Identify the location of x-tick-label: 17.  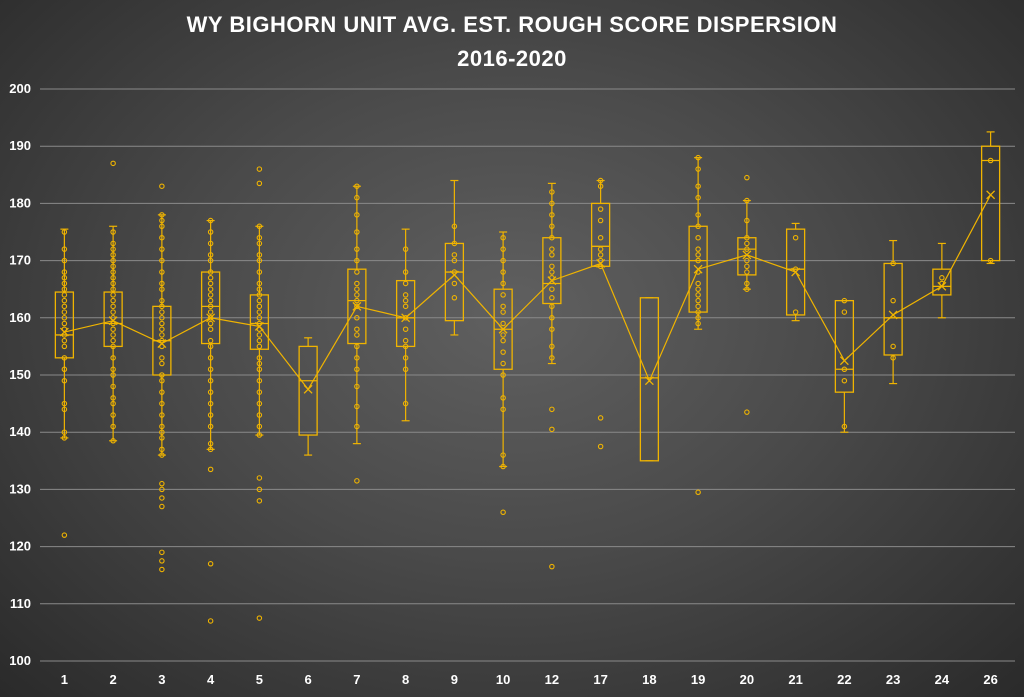
(600, 679).